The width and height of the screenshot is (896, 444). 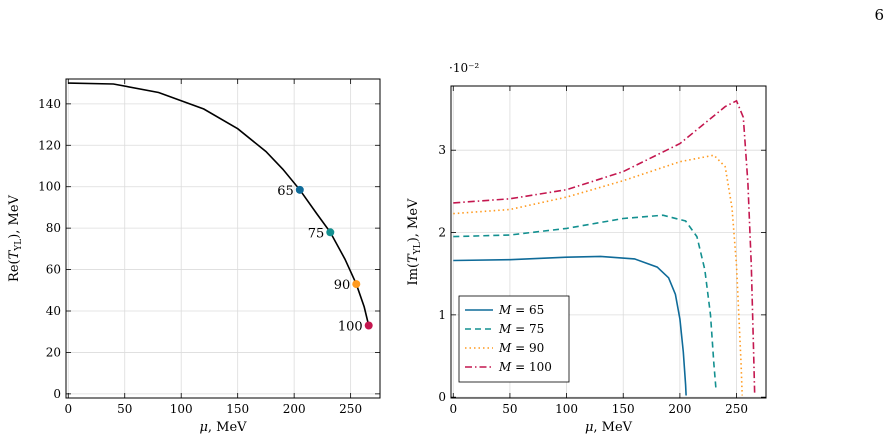 What do you see at coordinates (679, 409) in the screenshot?
I see `panel-2-xtick-label: 200` at bounding box center [679, 409].